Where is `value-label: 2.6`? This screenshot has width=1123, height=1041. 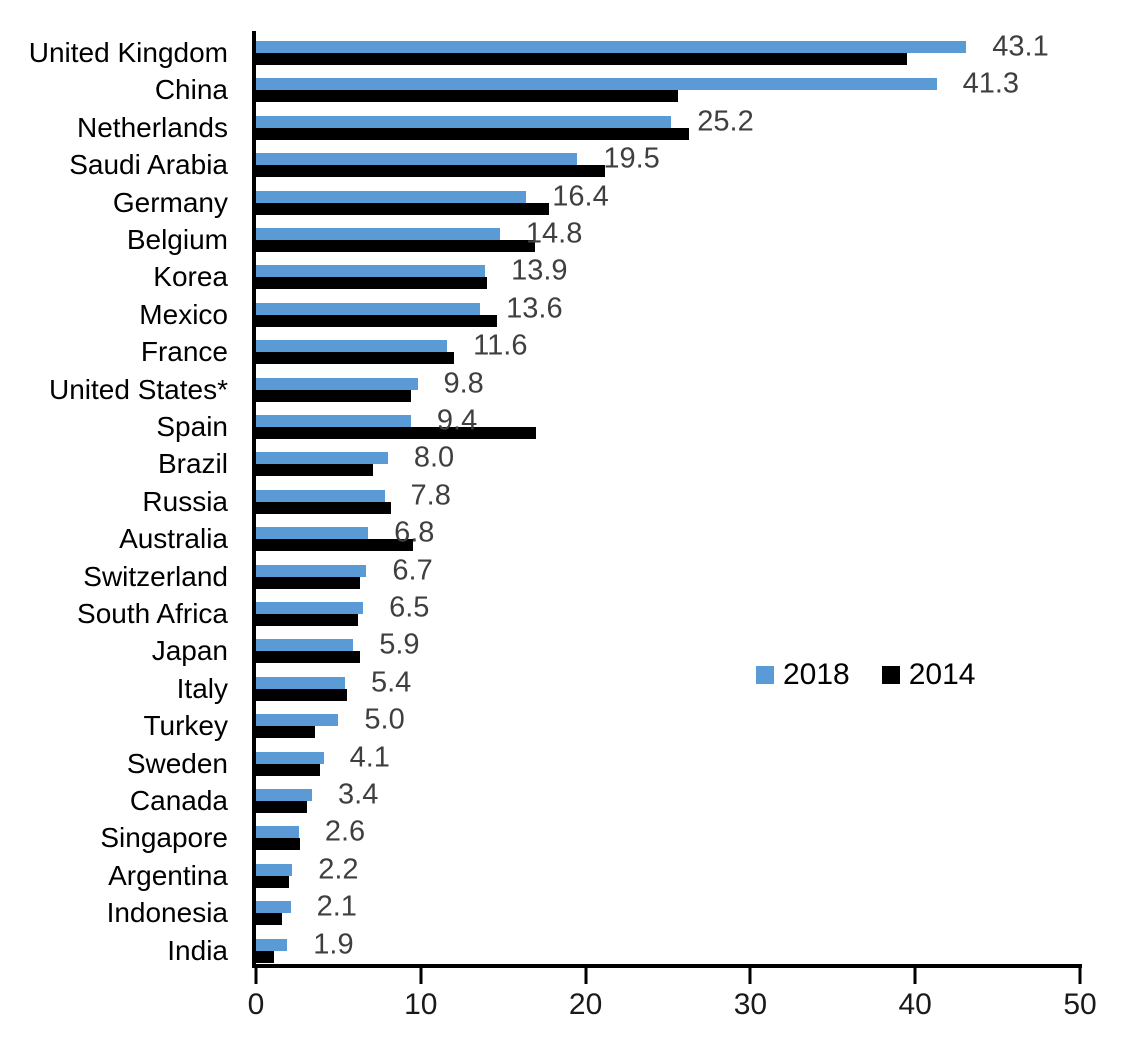 value-label: 2.6 is located at coordinates (345, 831).